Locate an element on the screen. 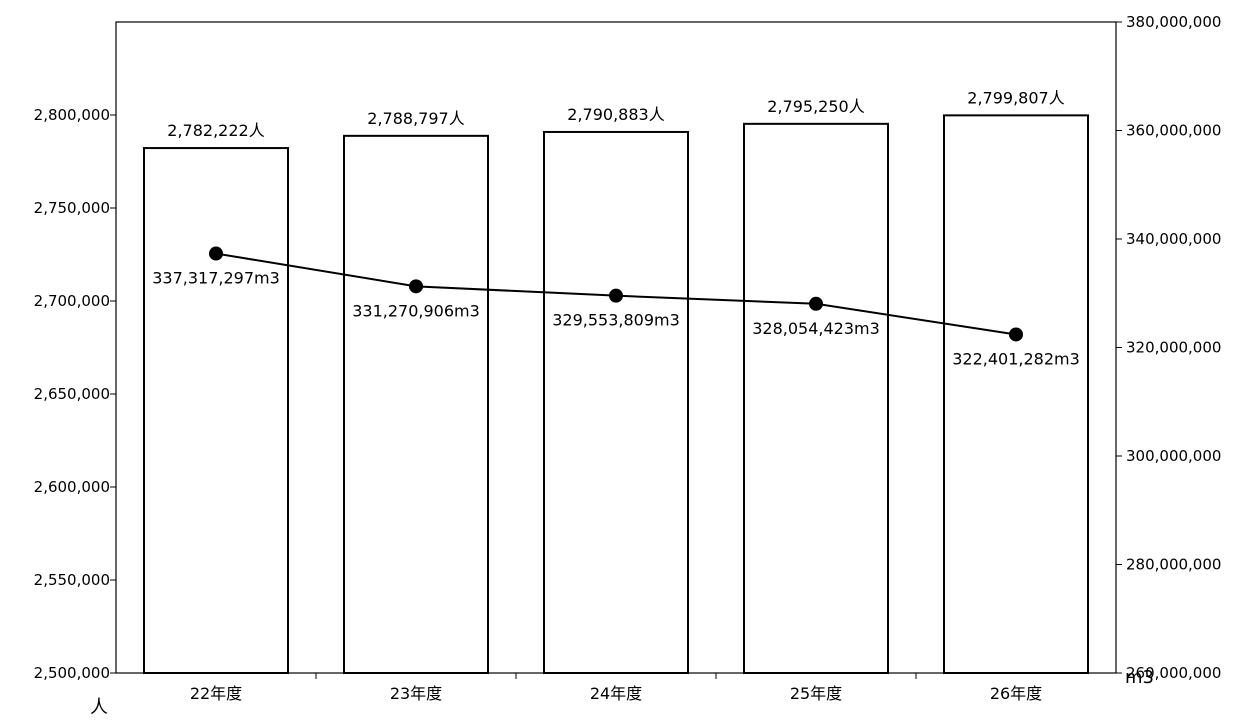 The image size is (1248, 722). left-axis-tick-label: 2,650,000 is located at coordinates (72, 394).